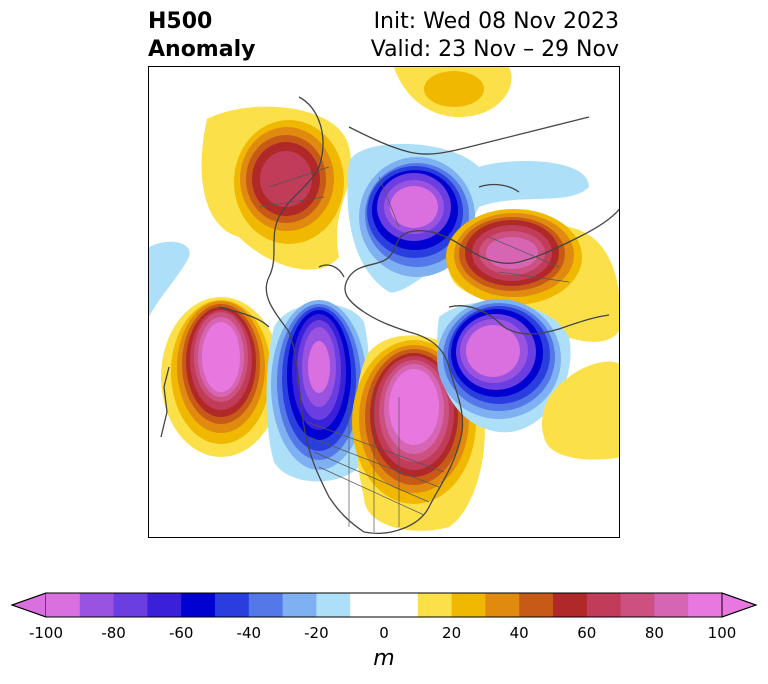  What do you see at coordinates (496, 21) in the screenshot?
I see `init-time: Init: Wed 08 Nov 2023` at bounding box center [496, 21].